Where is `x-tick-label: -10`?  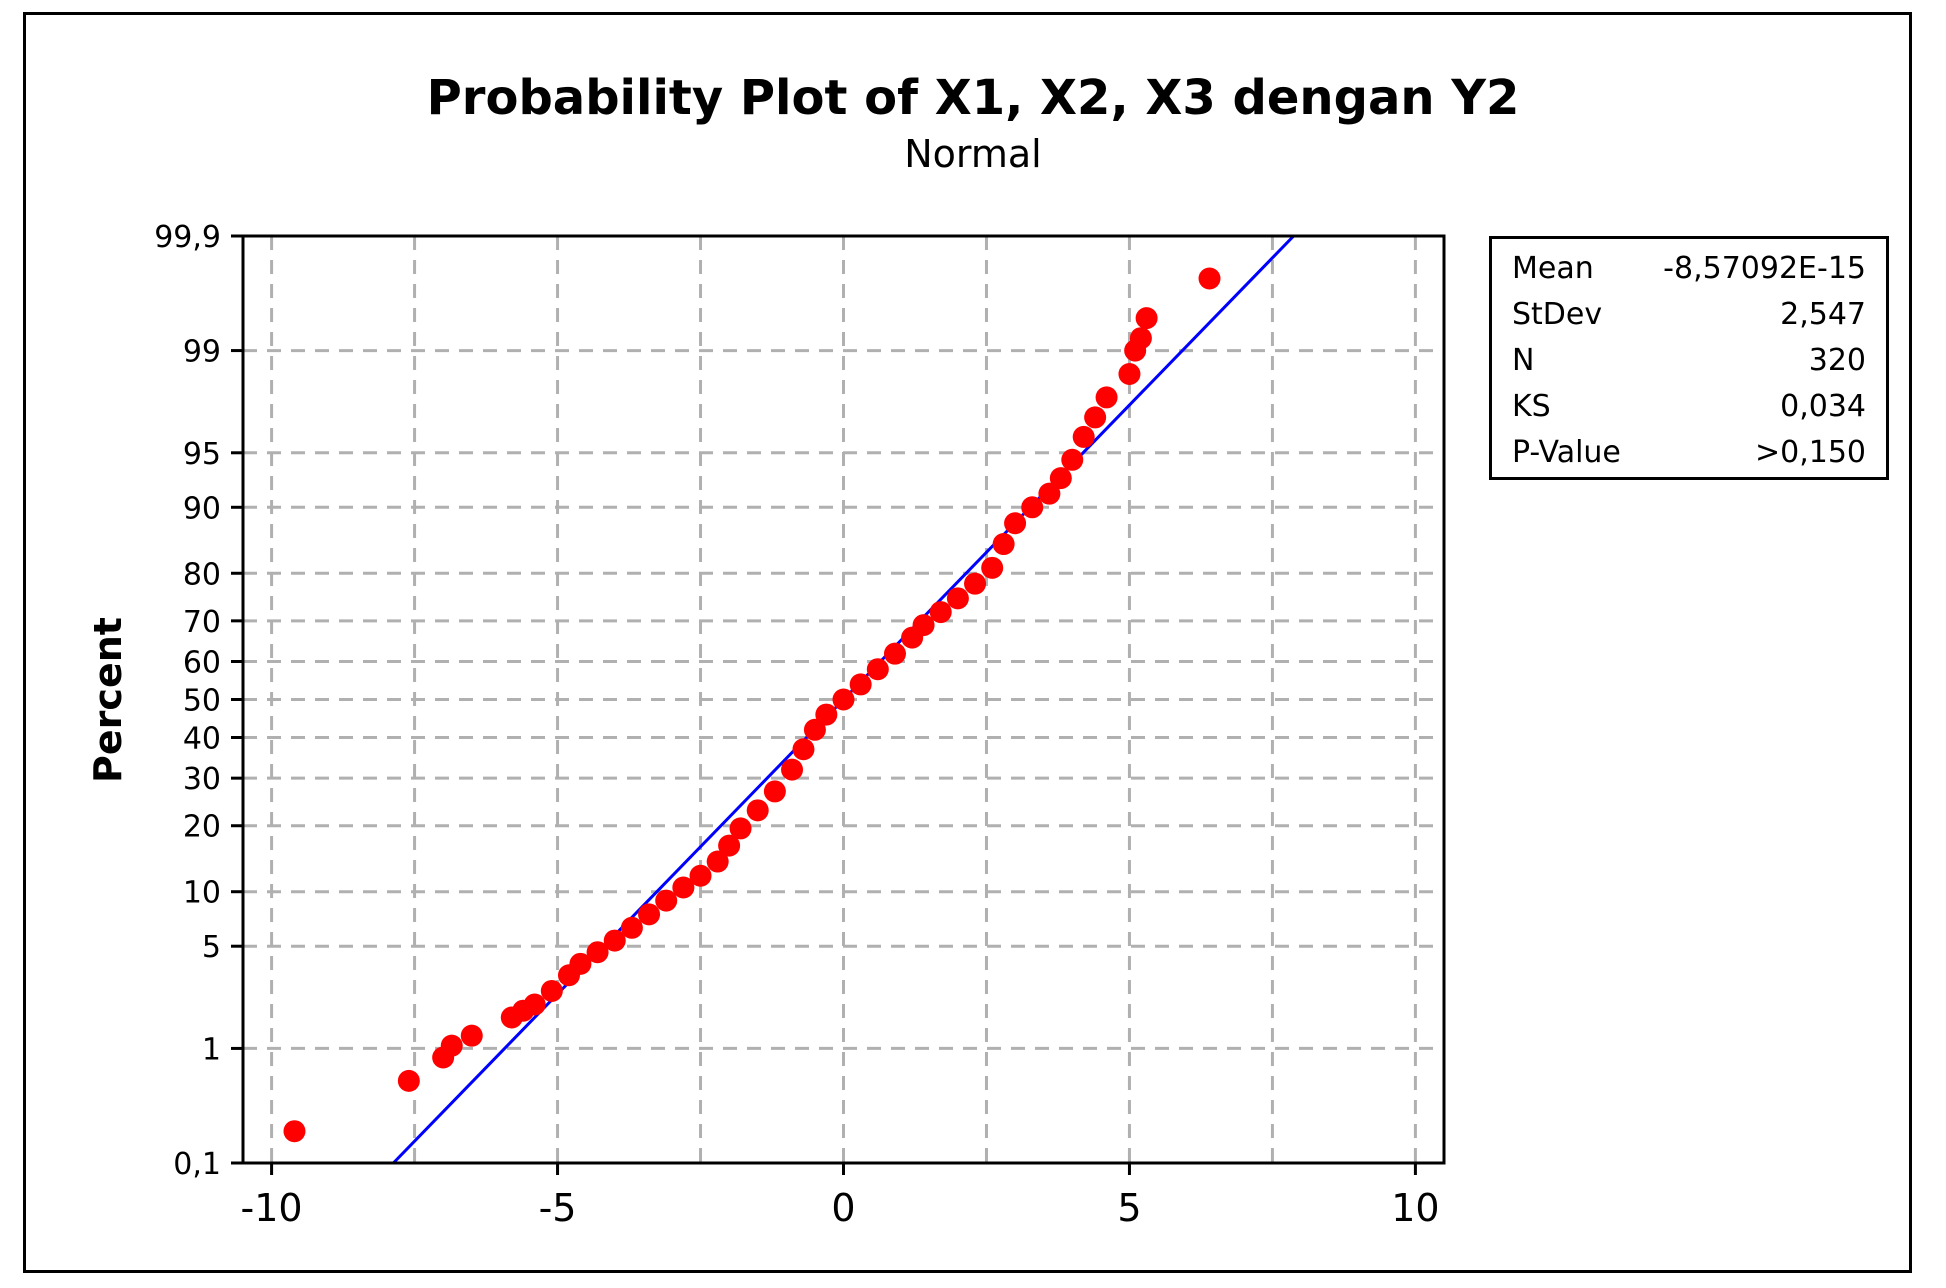
x-tick-label: -10 is located at coordinates (272, 1208).